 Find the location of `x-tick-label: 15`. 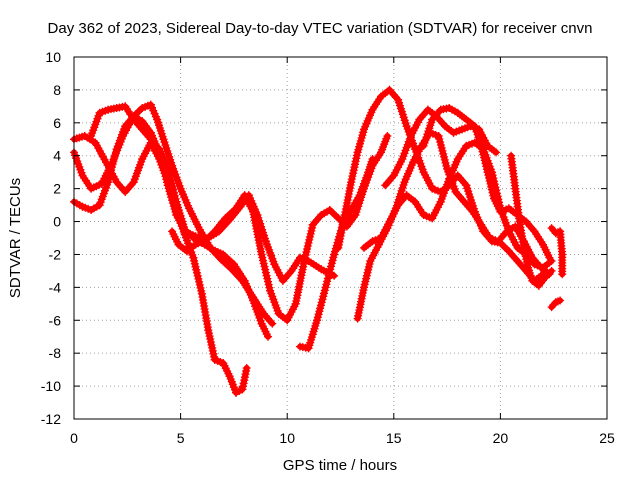

x-tick-label: 15 is located at coordinates (394, 438).